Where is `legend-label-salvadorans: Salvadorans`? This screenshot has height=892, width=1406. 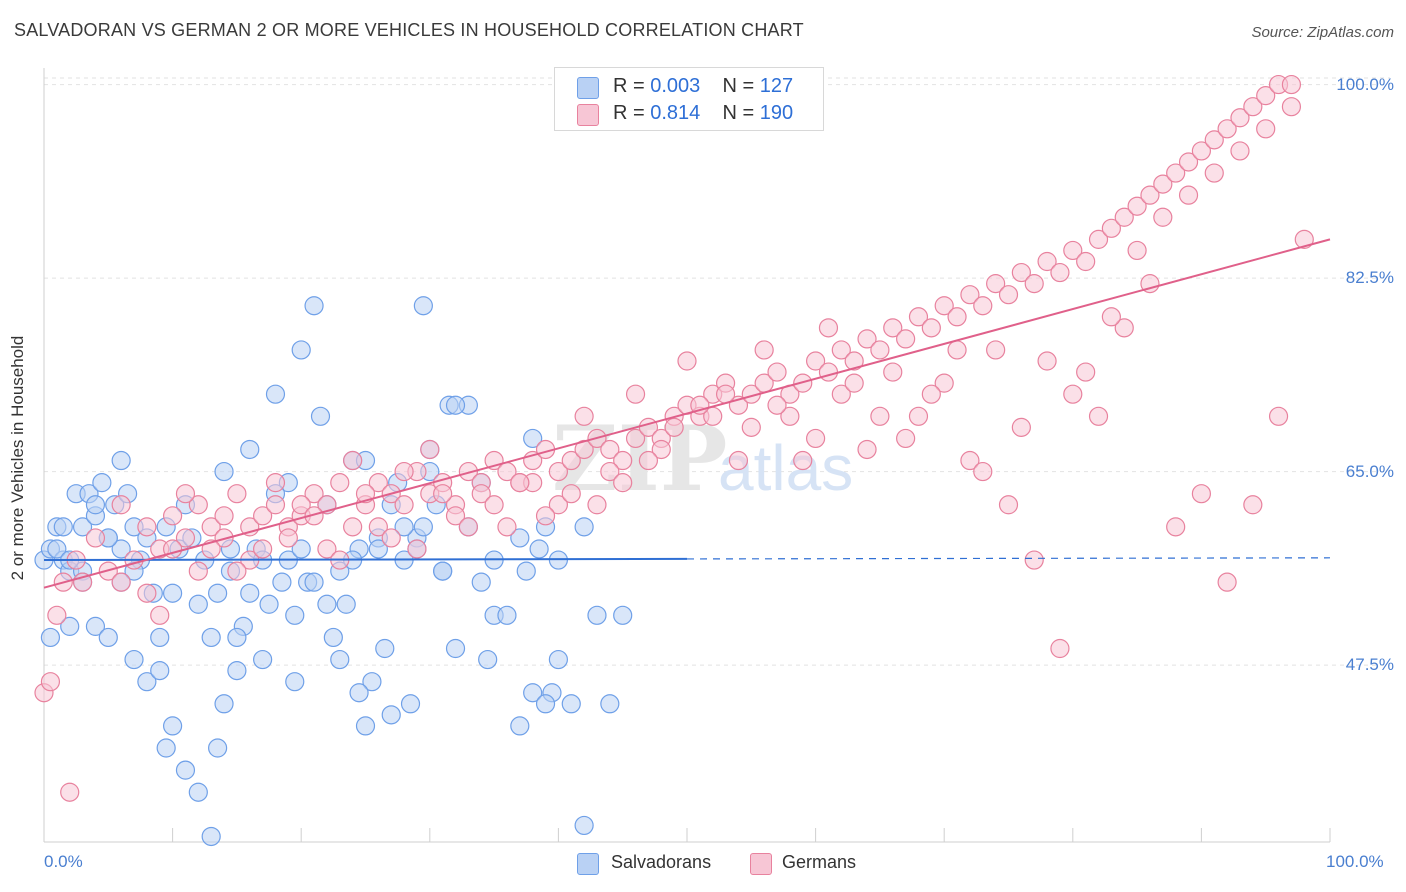
legend-label-salvadorans: Salvadorans is located at coordinates (661, 862).